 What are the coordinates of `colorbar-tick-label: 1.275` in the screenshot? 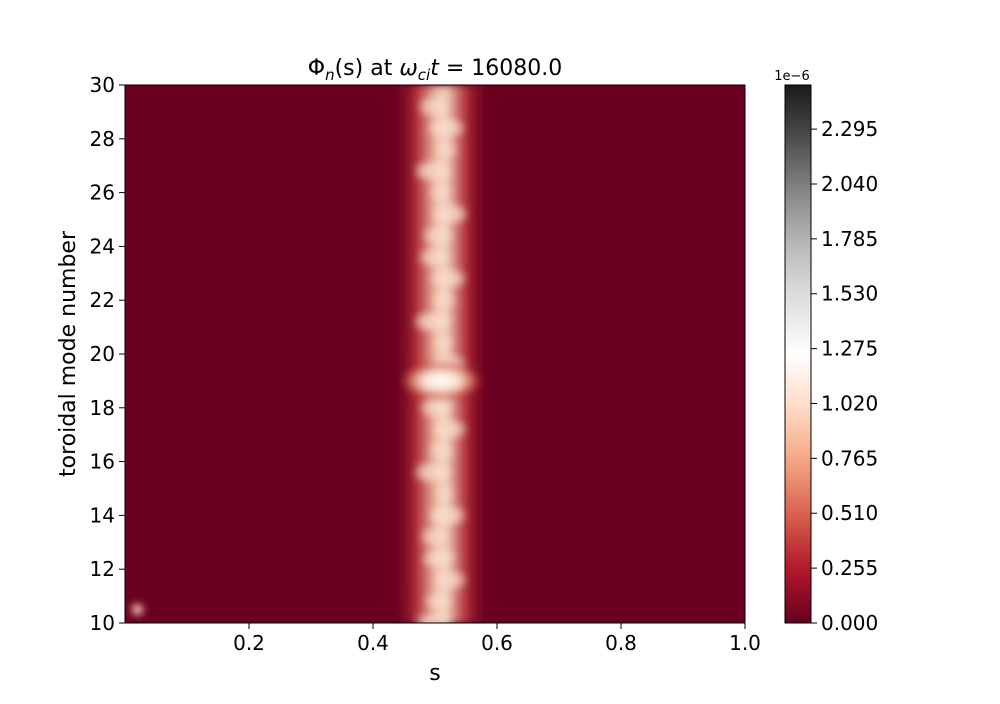 It's located at (849, 349).